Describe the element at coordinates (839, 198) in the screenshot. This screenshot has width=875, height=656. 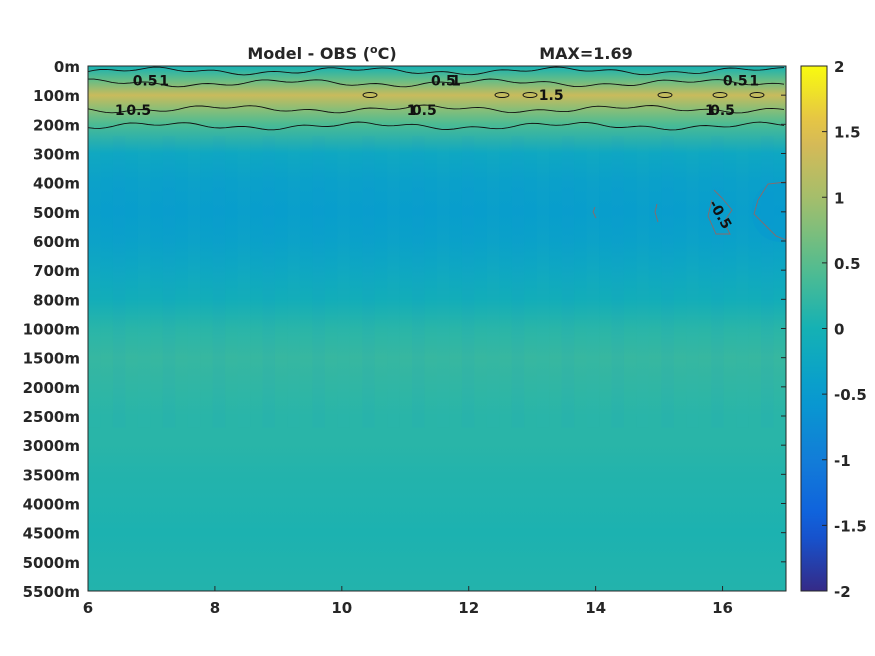
I see `colorbar-tick-label: 1` at that location.